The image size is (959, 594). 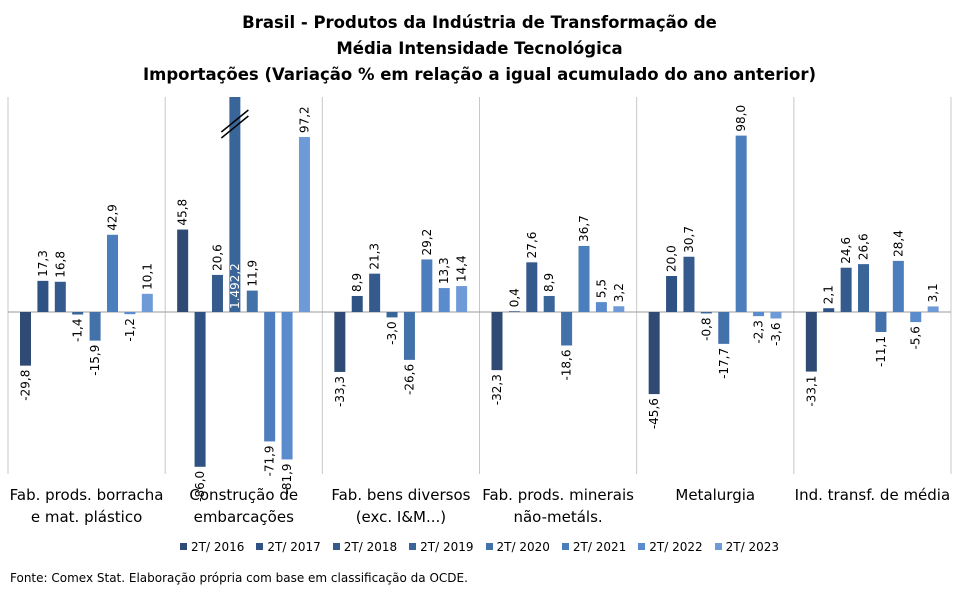 What do you see at coordinates (752, 547) in the screenshot?
I see `legend-label: 2T/ 2023` at bounding box center [752, 547].